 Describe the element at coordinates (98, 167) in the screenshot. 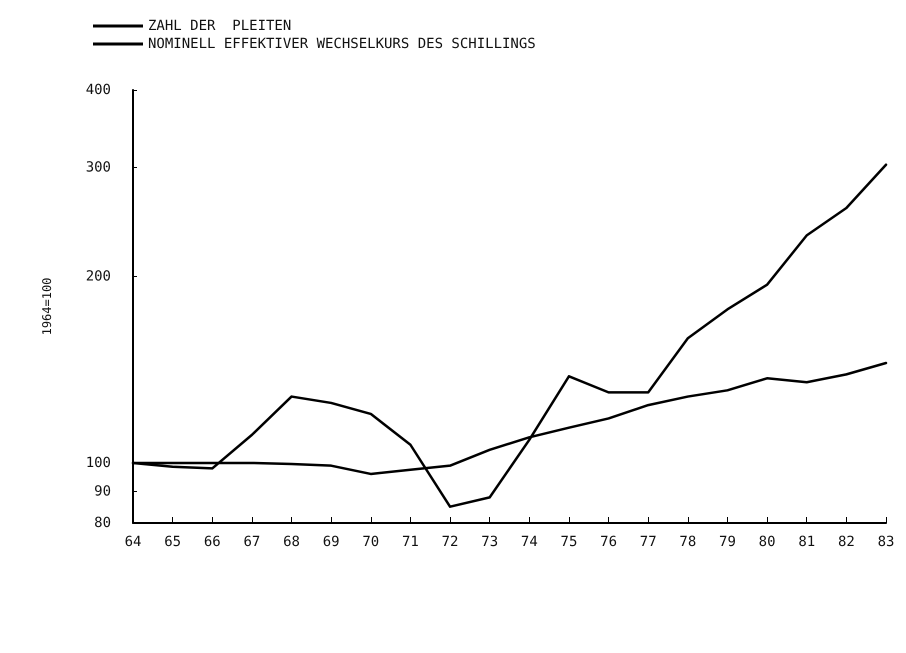

I see `y-tick-label: 300` at that location.